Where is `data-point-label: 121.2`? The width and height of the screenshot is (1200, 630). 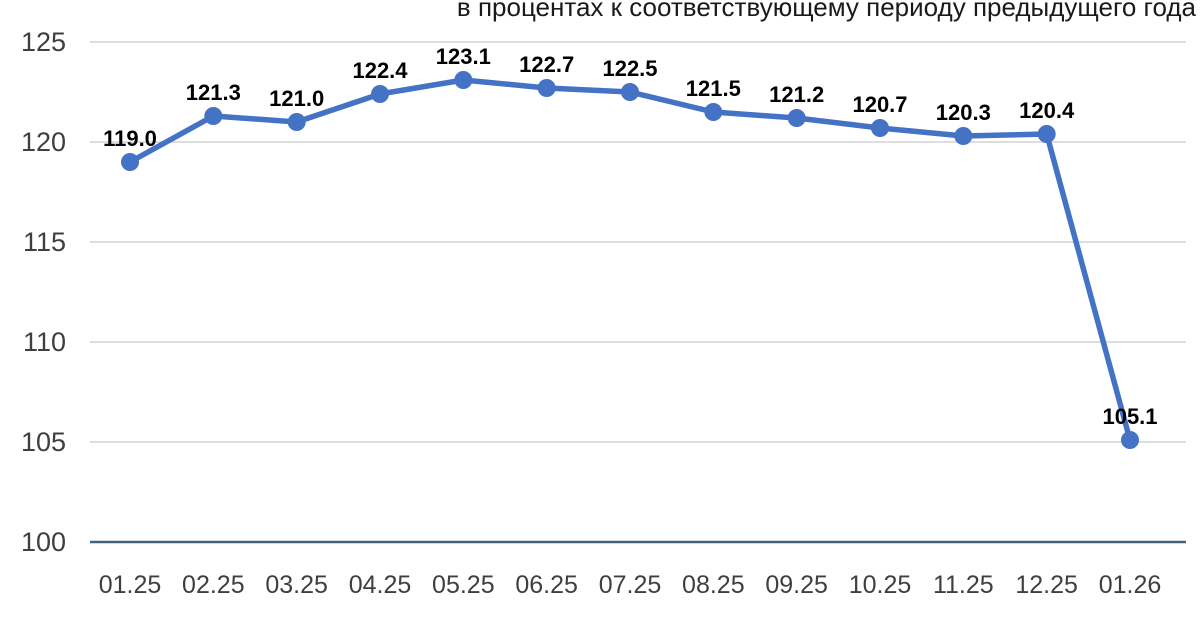
data-point-label: 121.2 is located at coordinates (796, 94).